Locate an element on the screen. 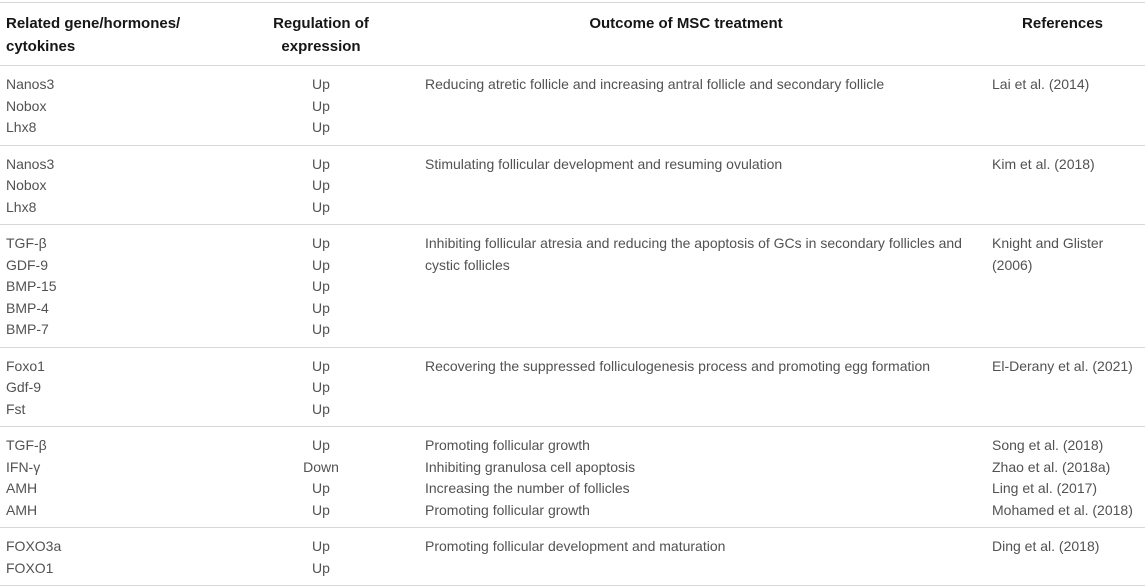 The height and width of the screenshot is (586, 1145). column-header-genes-line: cytokines is located at coordinates (41, 46).